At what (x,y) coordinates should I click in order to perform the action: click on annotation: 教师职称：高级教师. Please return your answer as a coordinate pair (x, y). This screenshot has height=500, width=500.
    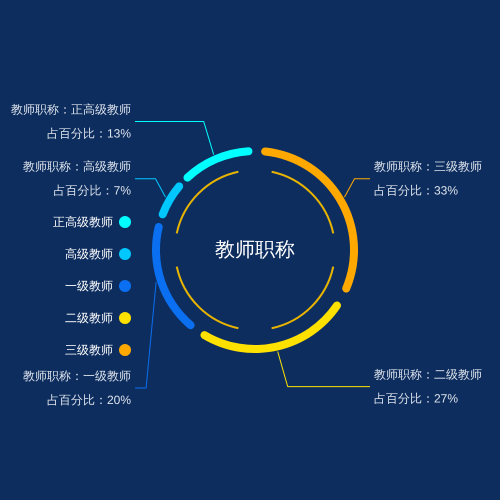
    Looking at the image, I should click on (77, 167).